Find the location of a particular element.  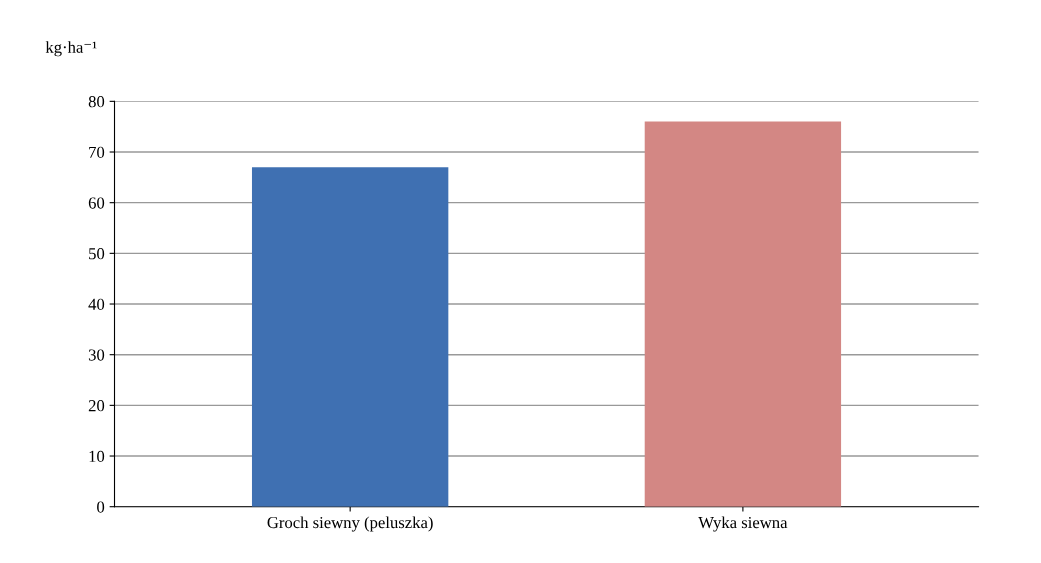

x-tick-label: Groch siewny (peluszka) is located at coordinates (350, 524).